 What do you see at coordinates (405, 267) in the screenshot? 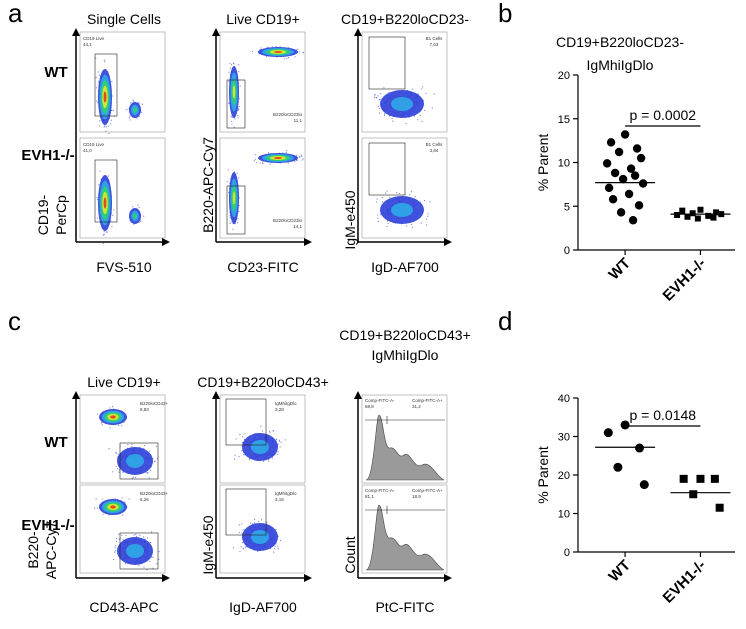
I see `x-axis-label: IgD-AF700` at bounding box center [405, 267].